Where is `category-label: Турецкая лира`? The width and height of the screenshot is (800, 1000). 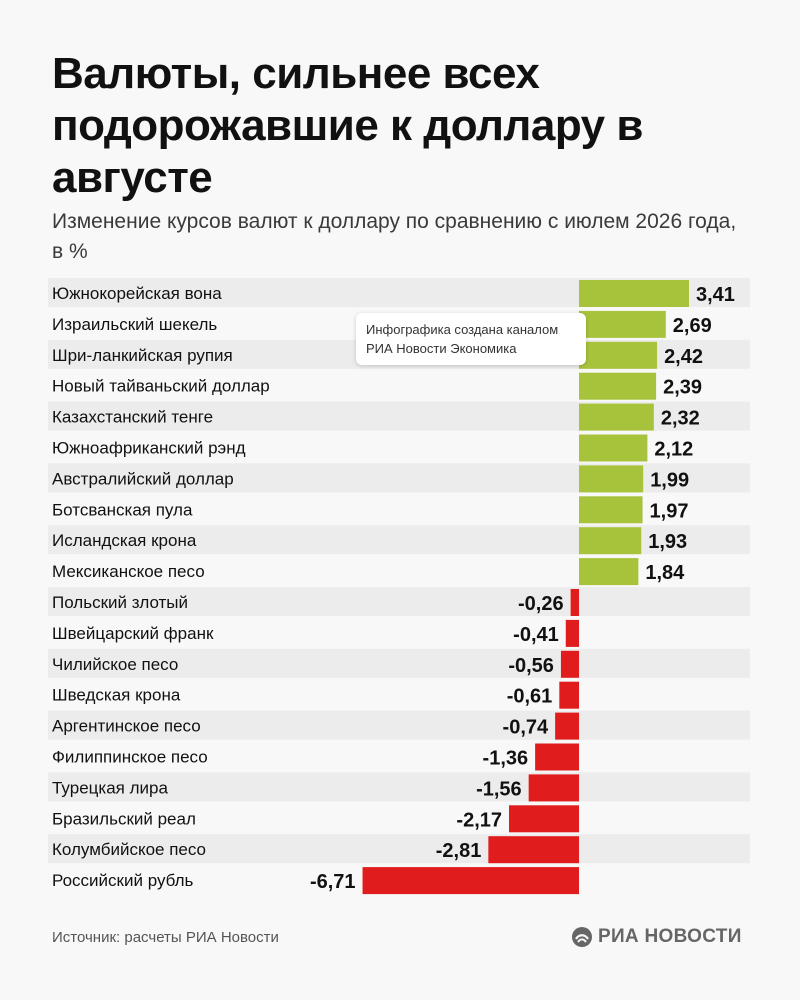
category-label: Турецкая лира is located at coordinates (110, 787).